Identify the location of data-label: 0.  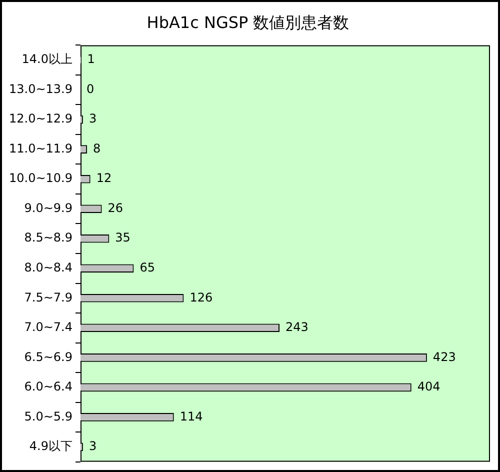
(90, 89).